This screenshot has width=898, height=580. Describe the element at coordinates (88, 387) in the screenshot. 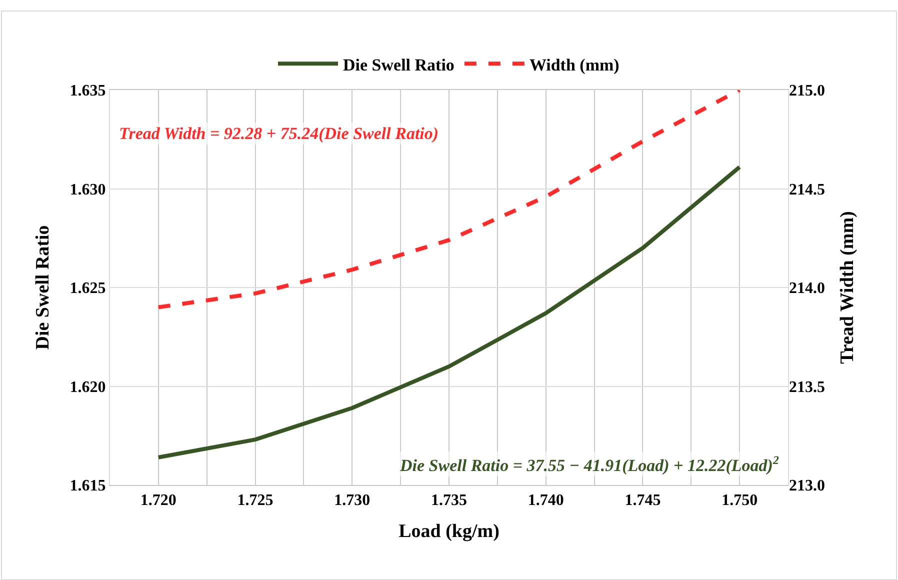

I see `y-tick-label: 1.620` at that location.